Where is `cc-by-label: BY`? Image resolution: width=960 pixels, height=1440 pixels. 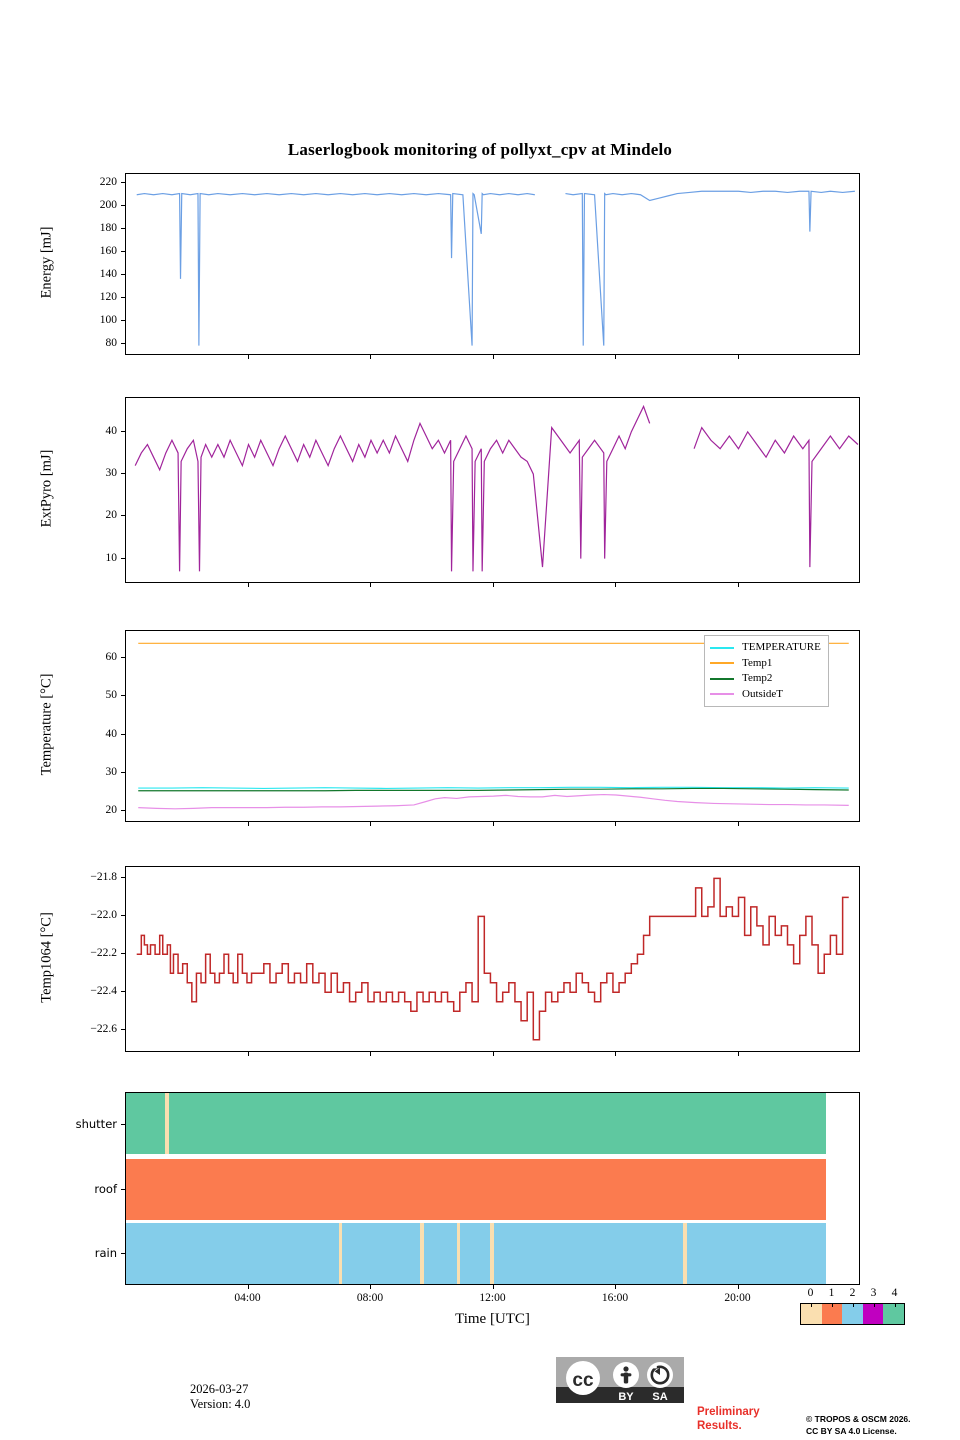 cc-by-label: BY is located at coordinates (626, 1397).